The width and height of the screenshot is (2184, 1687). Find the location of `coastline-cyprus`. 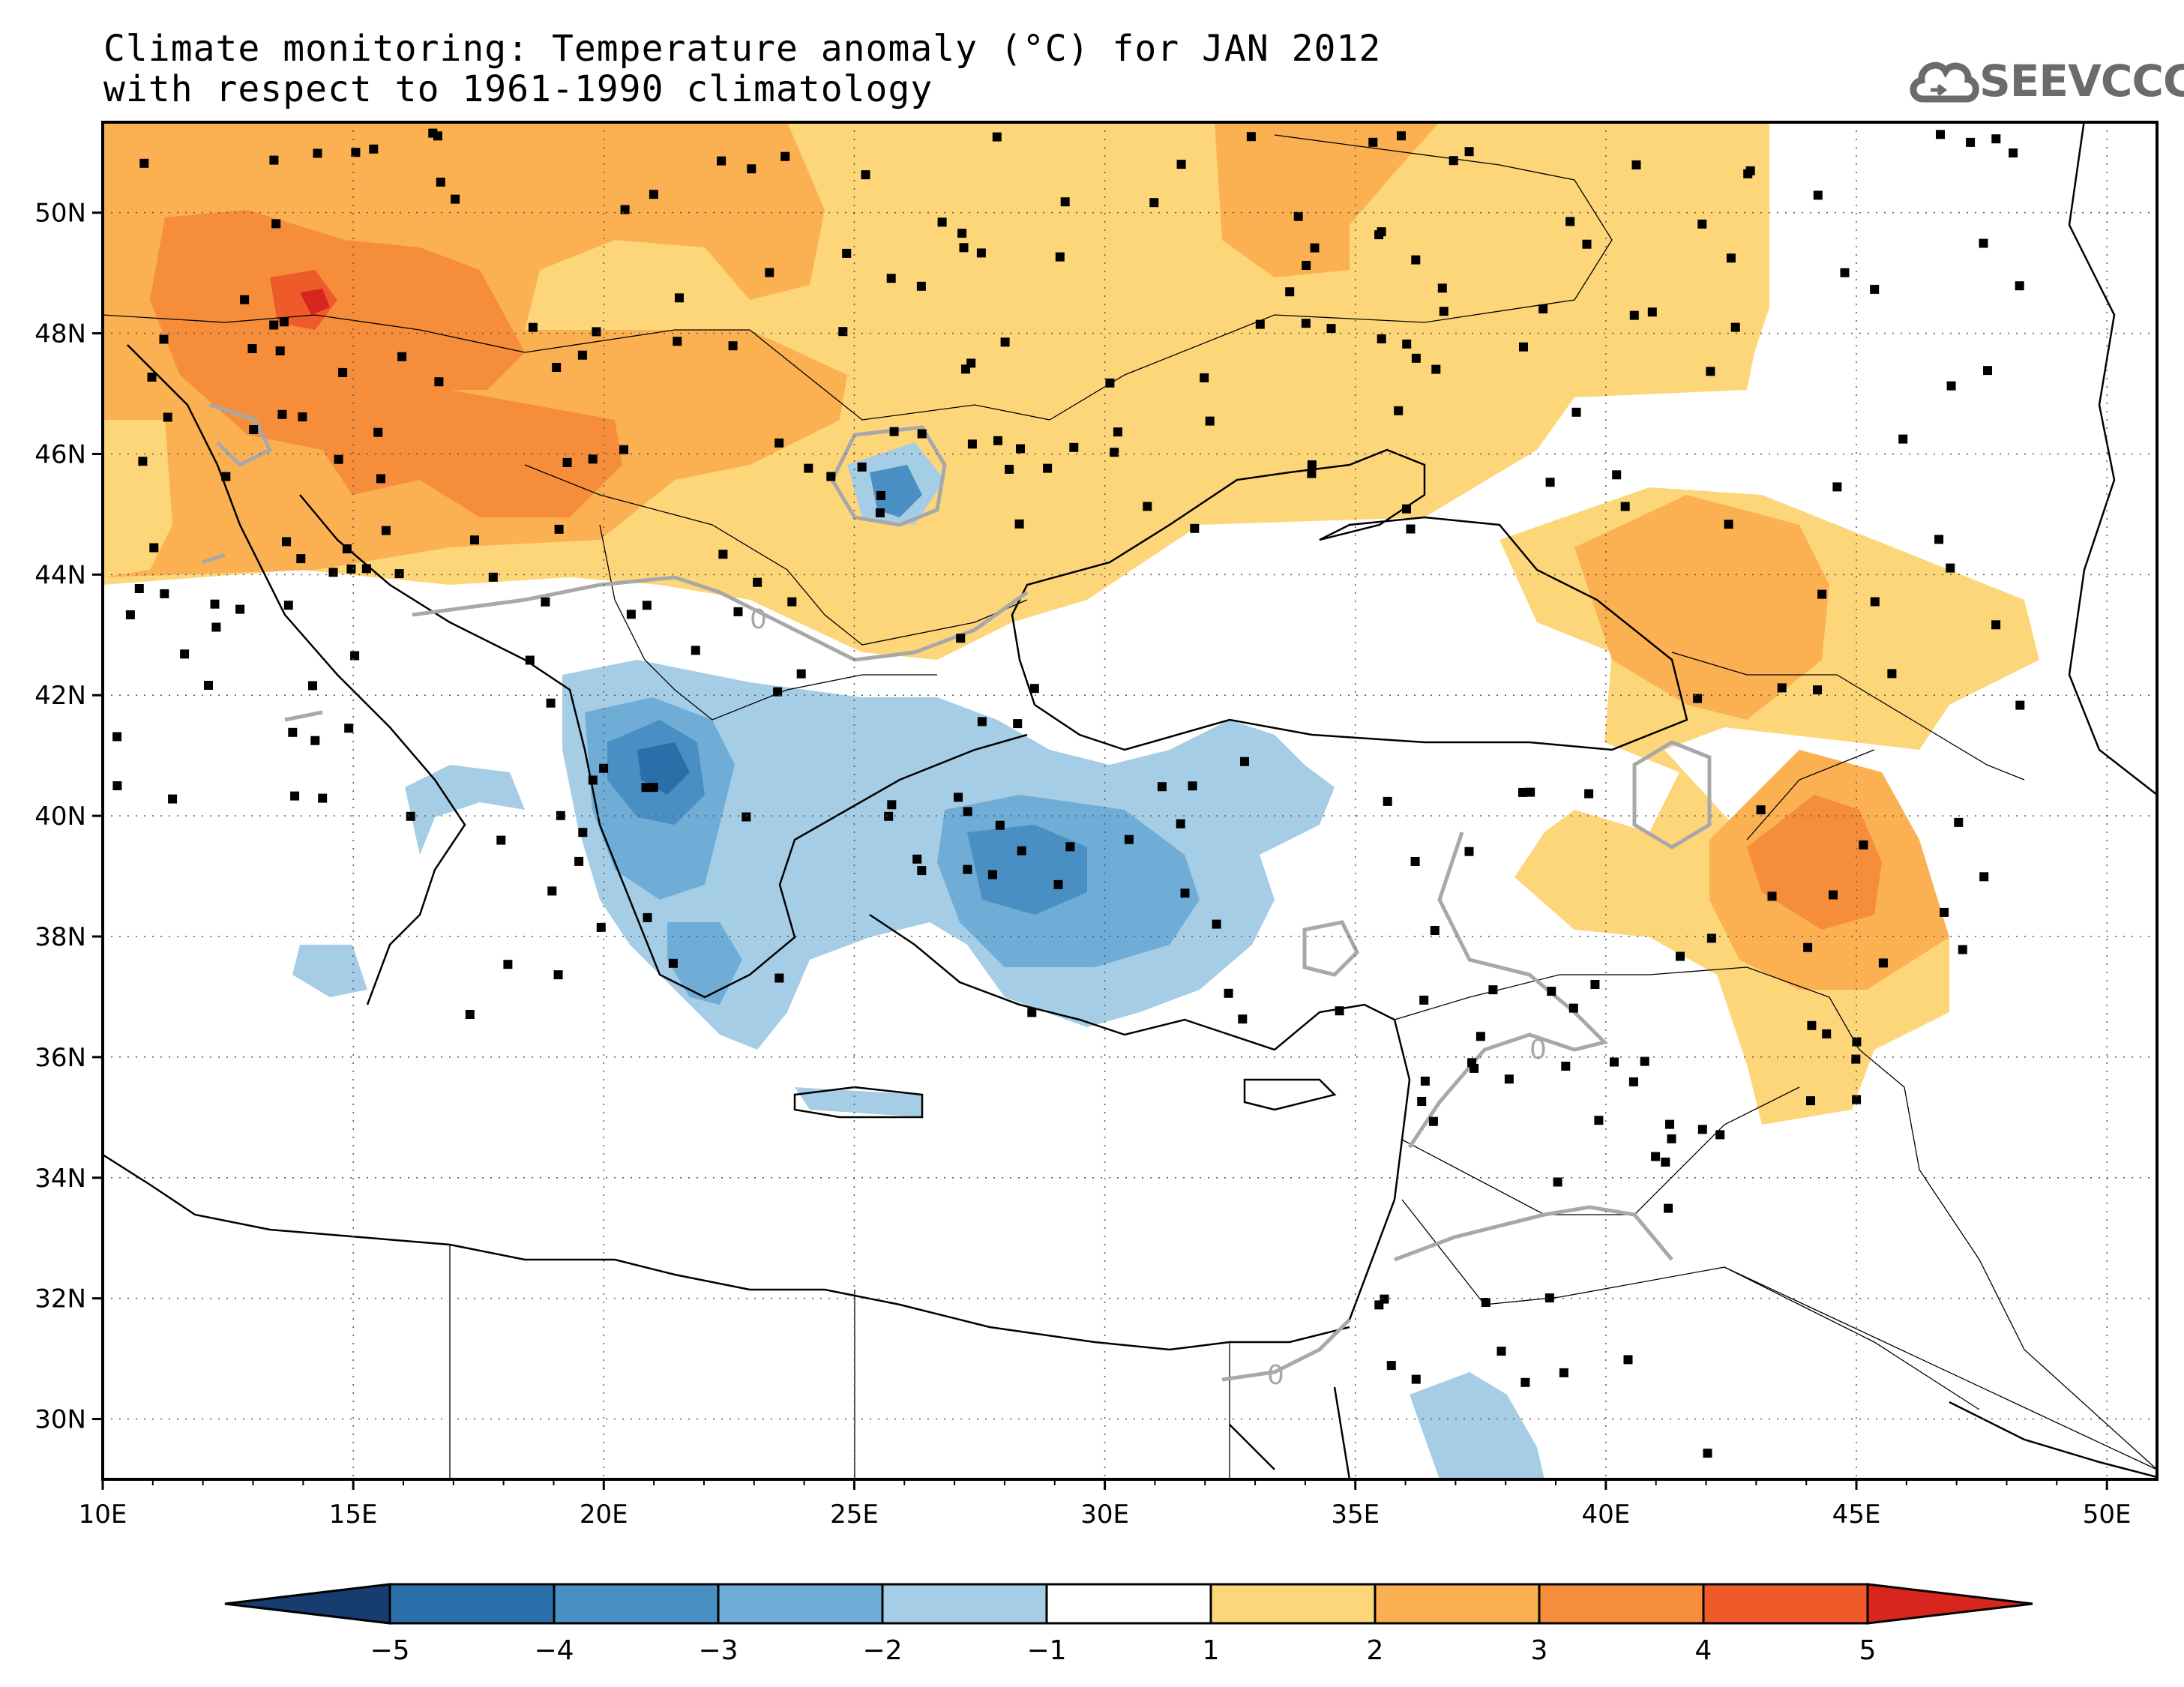

coastline-cyprus is located at coordinates (1290, 1094).